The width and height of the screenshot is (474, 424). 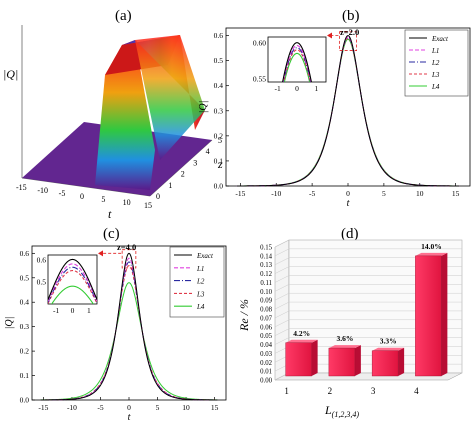 I want to click on y-tick-label: 0.03, so click(x=266, y=354).